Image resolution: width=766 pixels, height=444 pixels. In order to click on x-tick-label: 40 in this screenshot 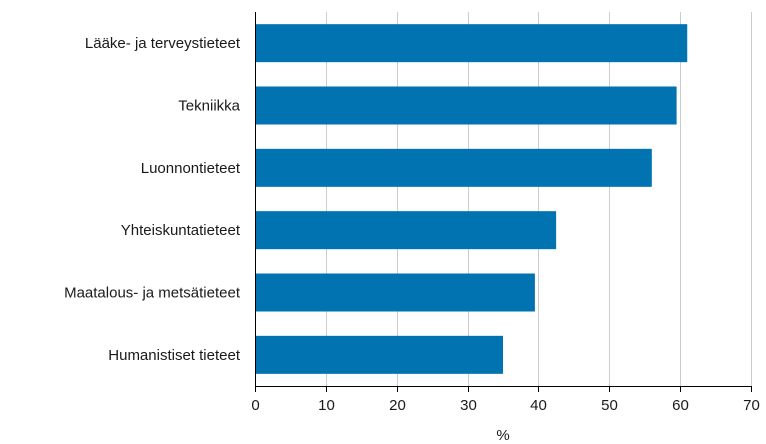, I will do `click(538, 405)`.